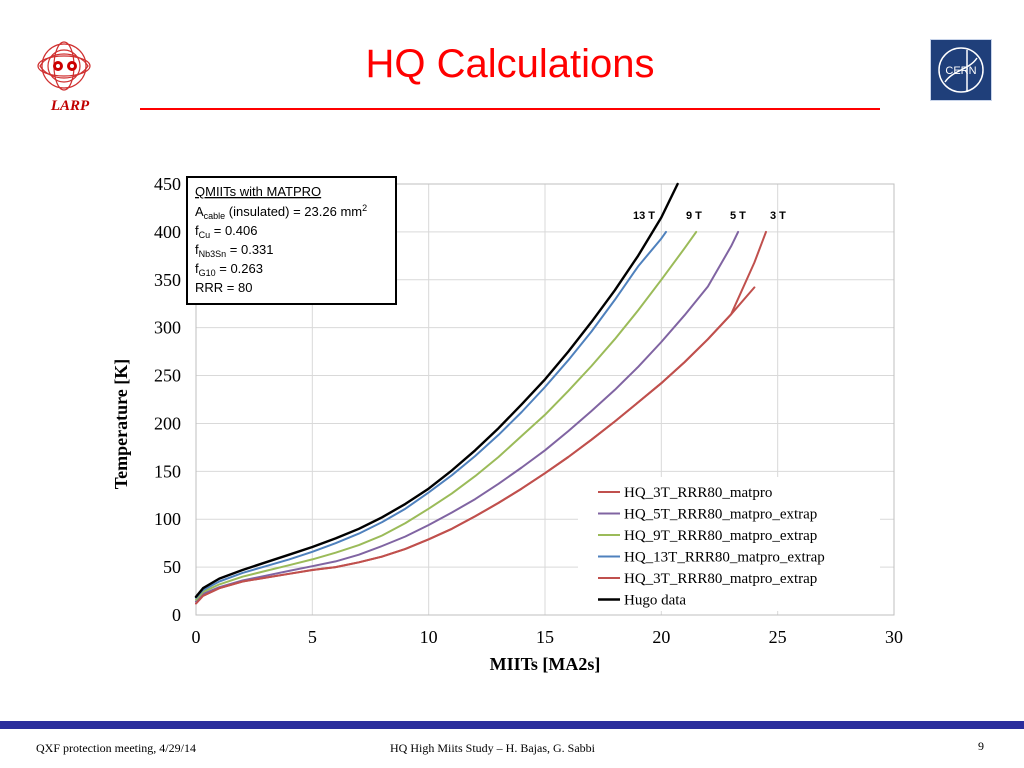 The width and height of the screenshot is (1024, 768). I want to click on cern-logo: CERN, so click(961, 70).